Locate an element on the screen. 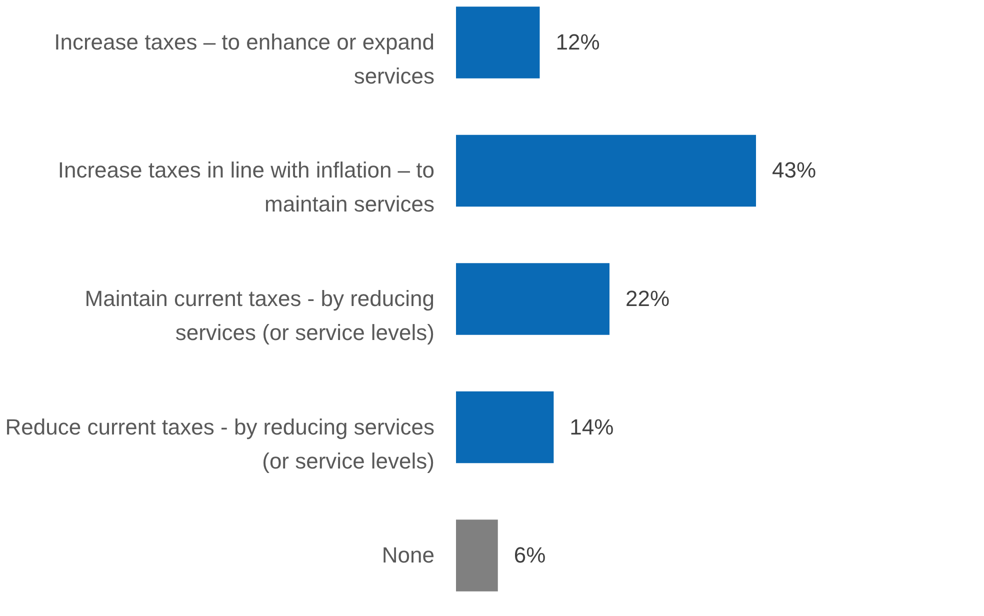  y-tick-label: Maintain current taxes - by reducing services (or service levels) is located at coordinates (259, 315).